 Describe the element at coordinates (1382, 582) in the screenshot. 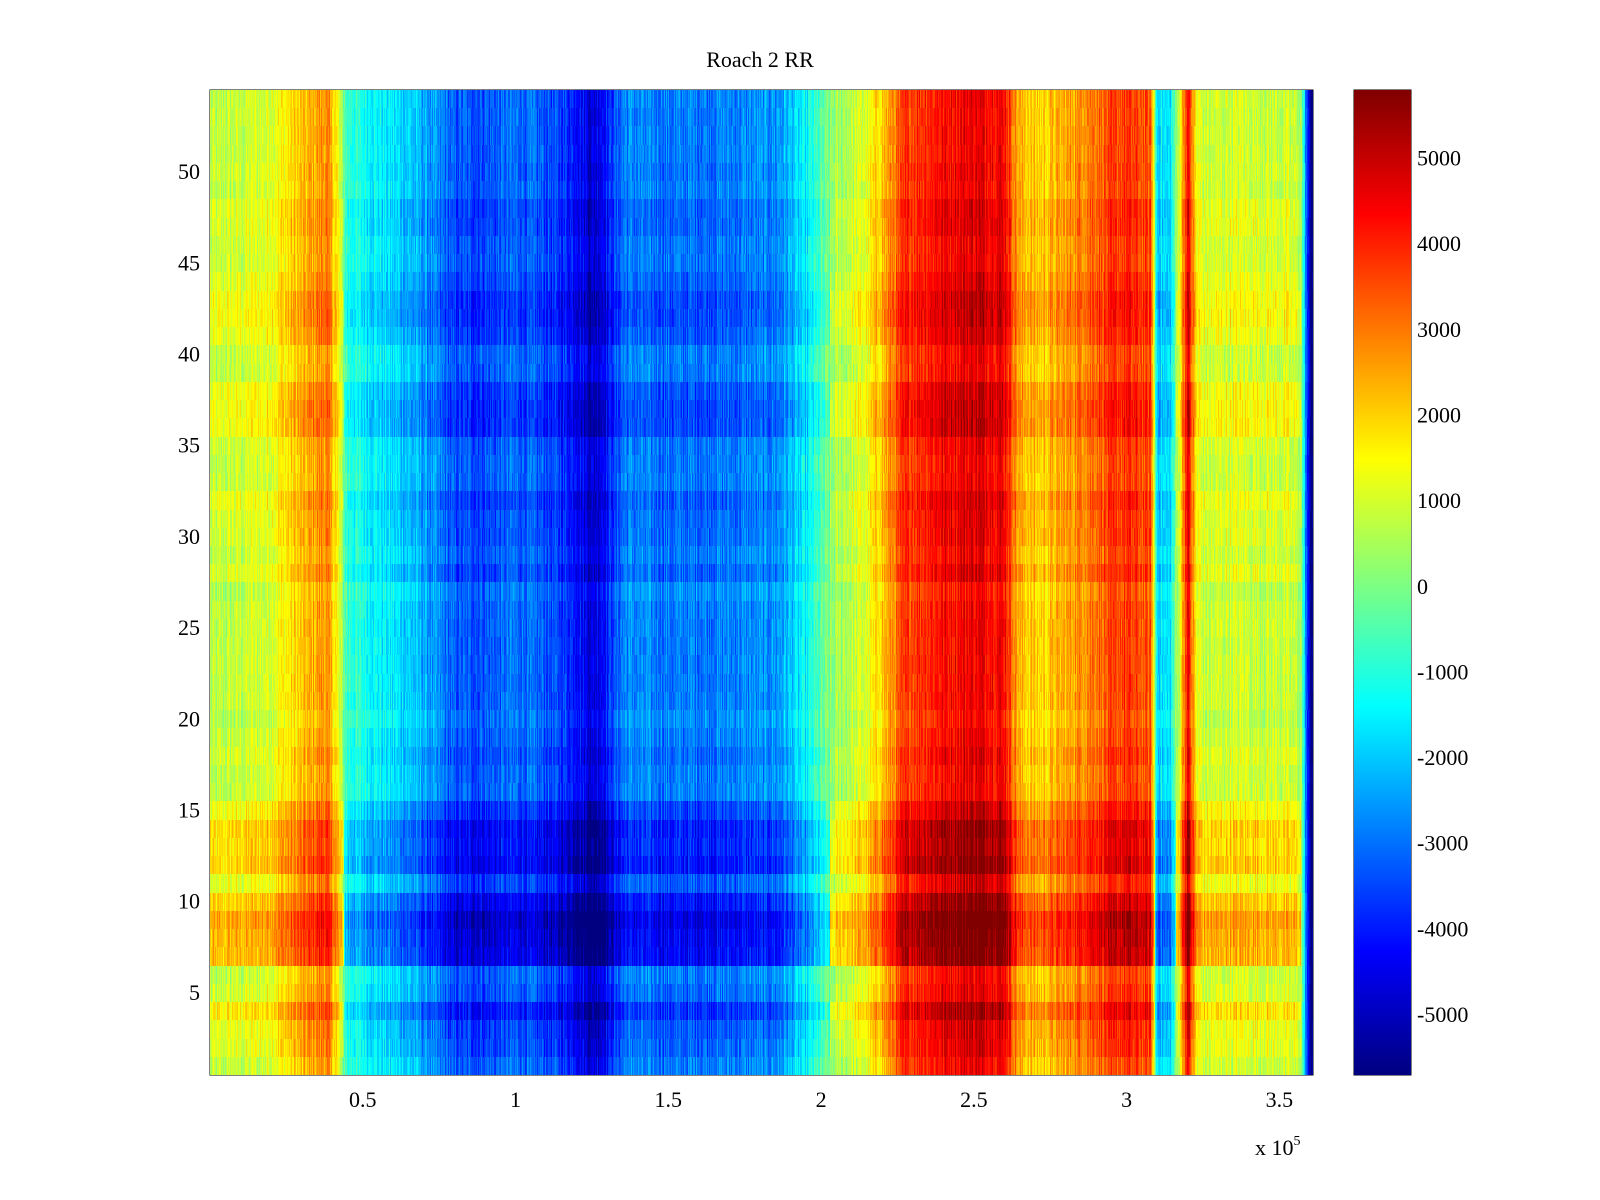

I see `colorbar-gradient` at that location.